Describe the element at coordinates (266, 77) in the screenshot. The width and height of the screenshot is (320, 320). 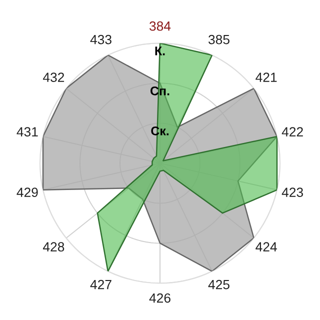
I see `spoke-label: 421` at that location.